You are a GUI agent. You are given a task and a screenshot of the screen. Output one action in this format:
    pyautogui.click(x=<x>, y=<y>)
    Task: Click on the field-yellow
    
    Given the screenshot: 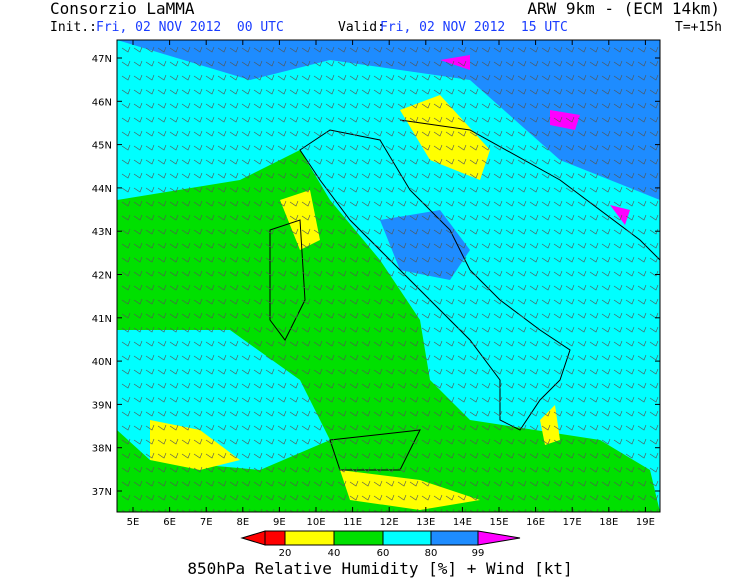 What is the action you would take?
    pyautogui.click(x=410, y=490)
    